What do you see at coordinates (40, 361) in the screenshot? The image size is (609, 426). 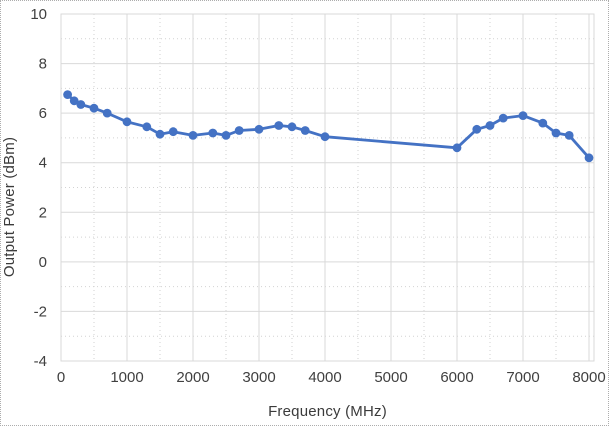 I see `y-tick-label: -4` at bounding box center [40, 361].